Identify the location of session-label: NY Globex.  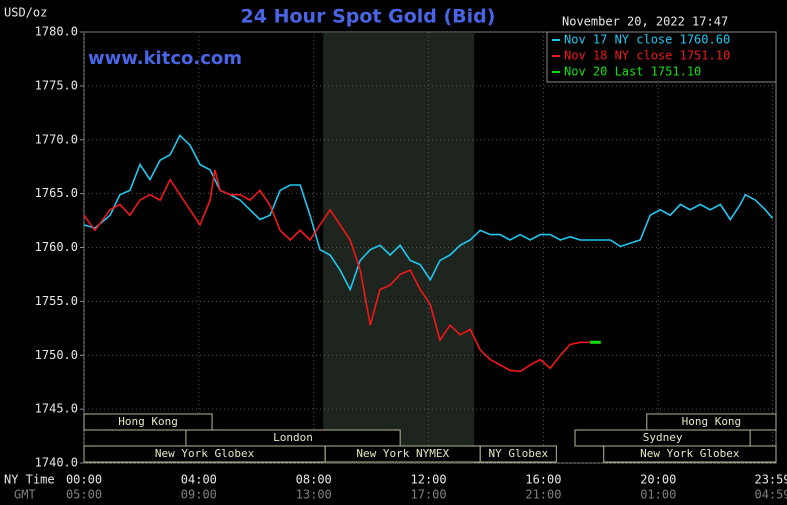
(518, 453).